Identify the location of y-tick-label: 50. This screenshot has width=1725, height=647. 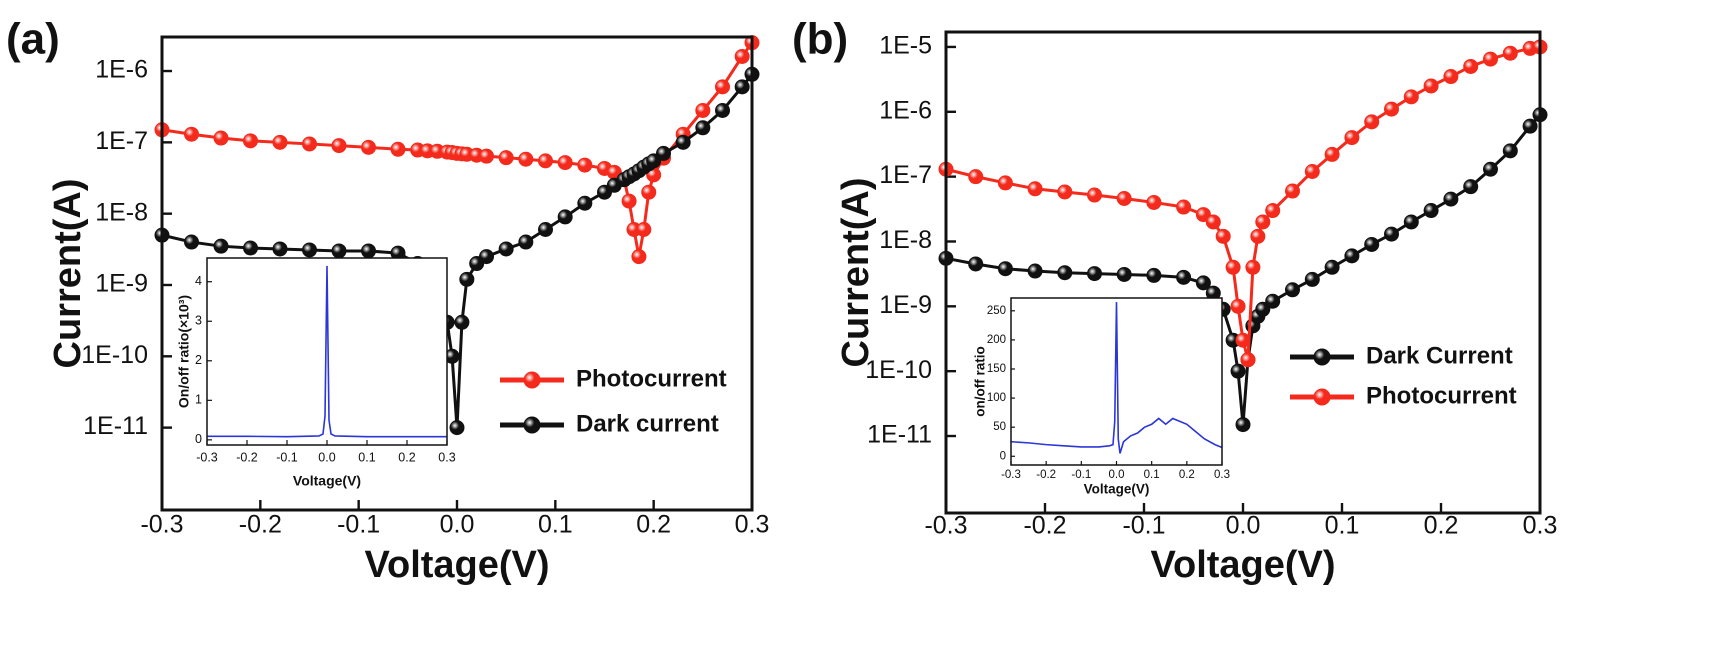
(999, 427).